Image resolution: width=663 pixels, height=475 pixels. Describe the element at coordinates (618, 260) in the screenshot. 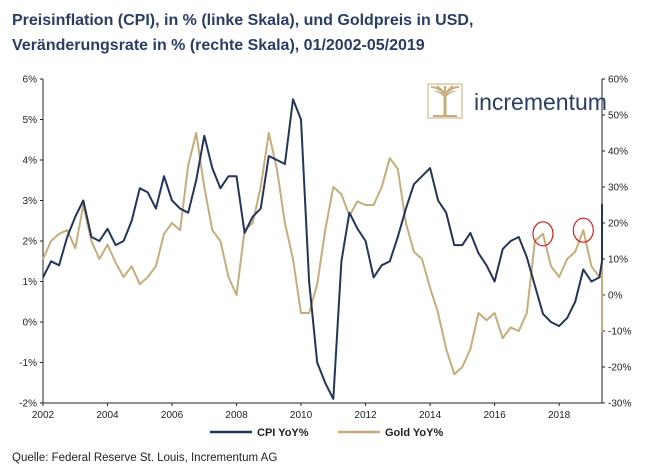

I see `right-tick-label: 10%` at that location.